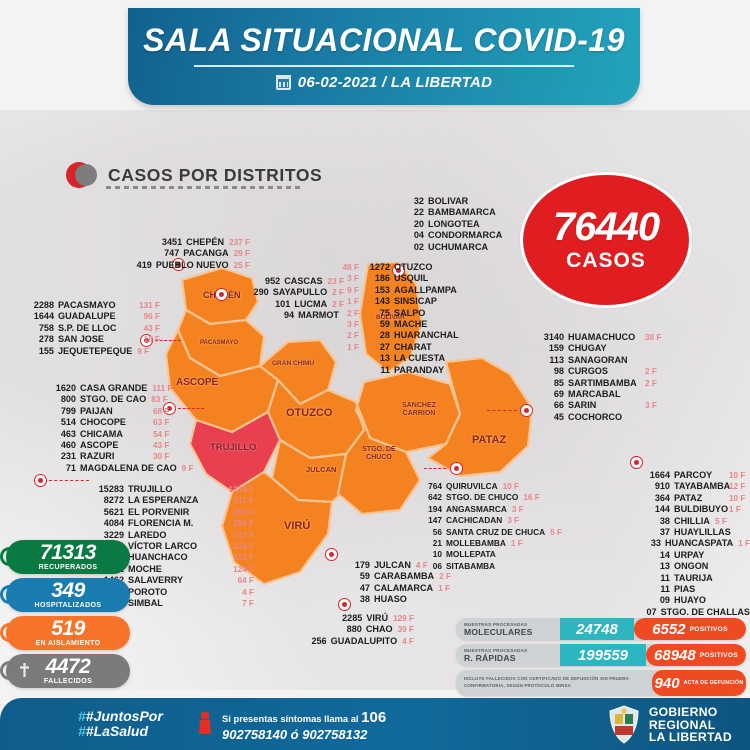  I want to click on list-item: 11 PIAS, so click(698, 589).